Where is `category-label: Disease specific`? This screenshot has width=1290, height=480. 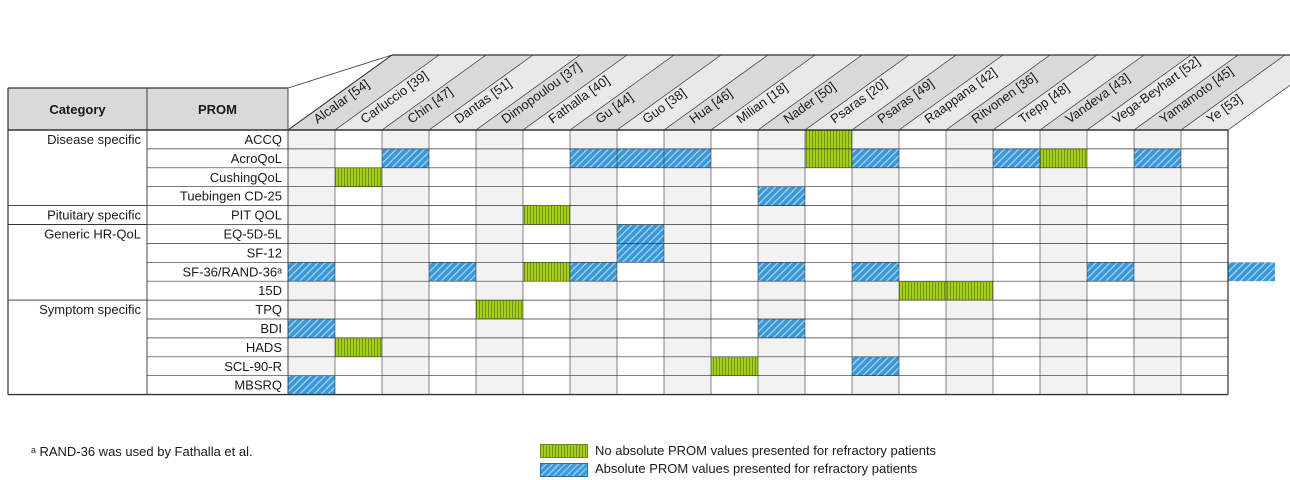 category-label: Disease specific is located at coordinates (94, 139).